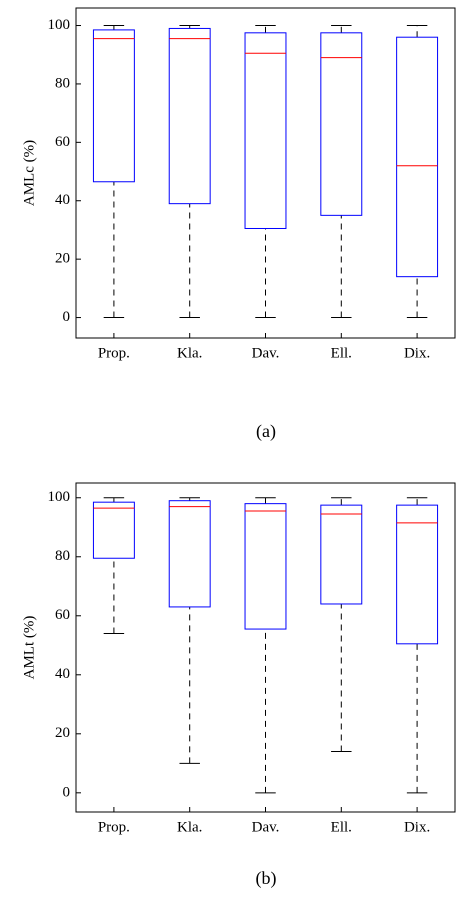  What do you see at coordinates (29, 173) in the screenshot?
I see `y-axis-label: AMLc (%)` at bounding box center [29, 173].